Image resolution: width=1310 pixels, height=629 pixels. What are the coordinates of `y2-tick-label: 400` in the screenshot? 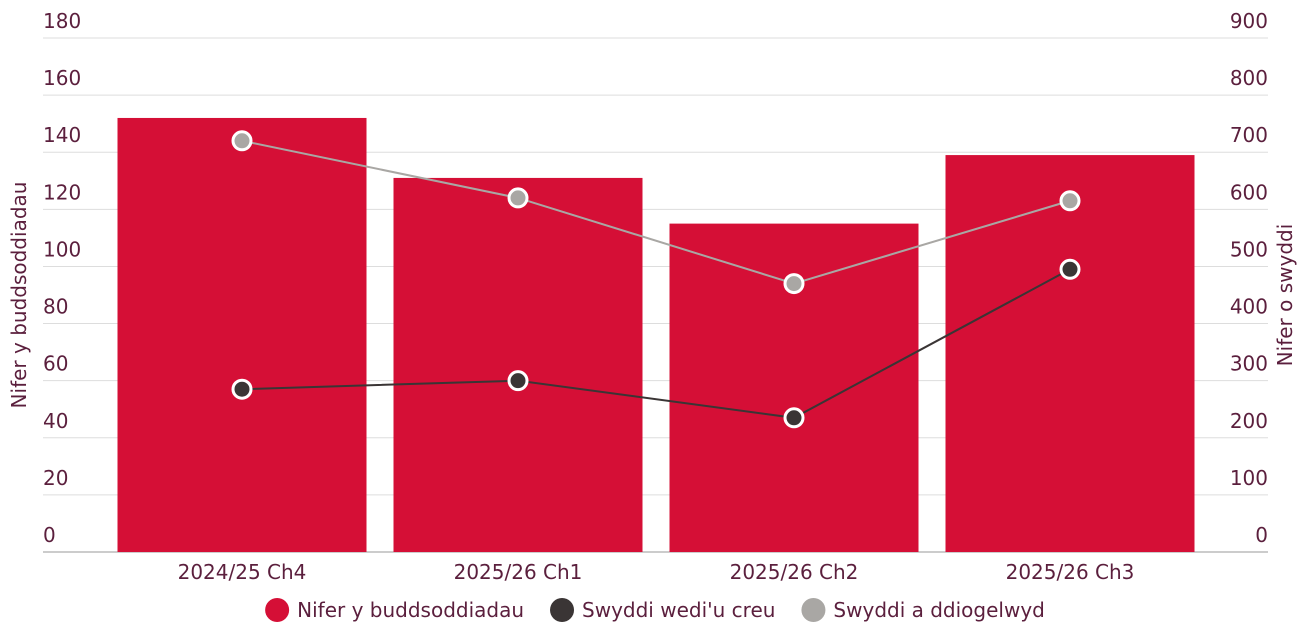 It's located at (1249, 307).